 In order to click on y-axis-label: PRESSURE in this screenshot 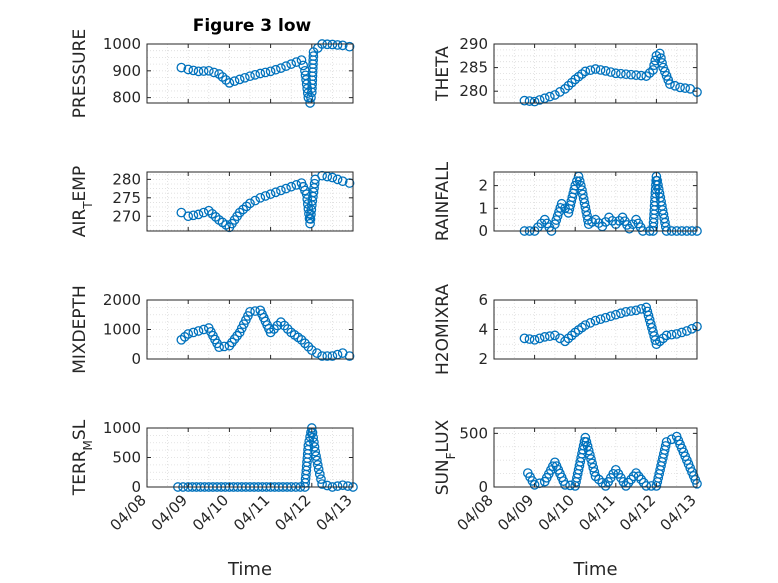, I will do `click(80, 73)`.